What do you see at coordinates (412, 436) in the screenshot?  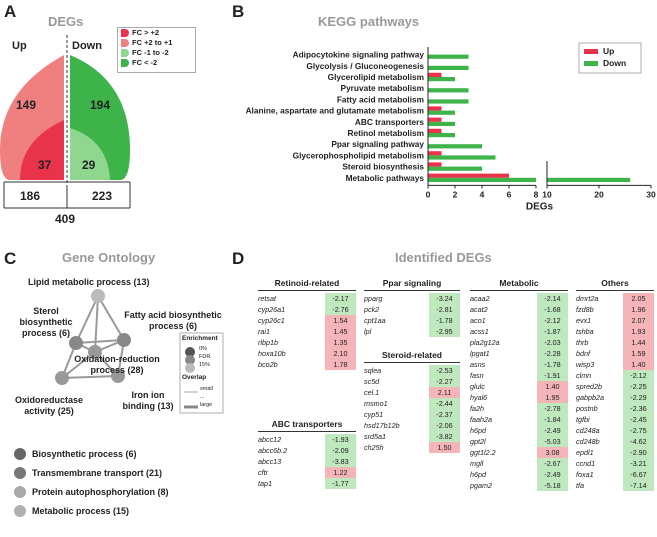 I see `deg-row: srd5a1 -3.82` at bounding box center [412, 436].